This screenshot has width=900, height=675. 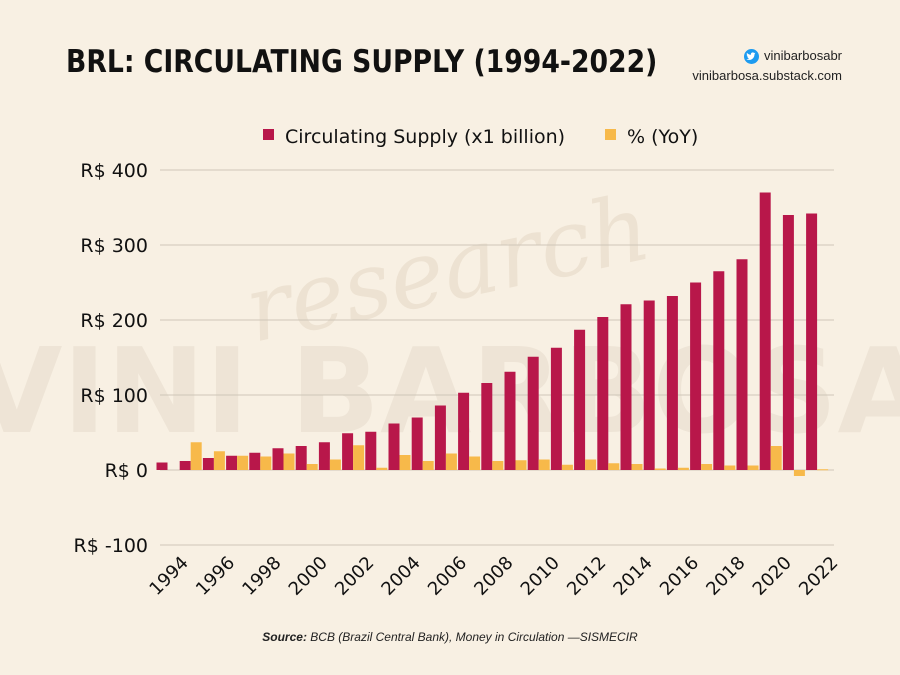 What do you see at coordinates (417, 443) in the screenshot?
I see `supply-bar-2005` at bounding box center [417, 443].